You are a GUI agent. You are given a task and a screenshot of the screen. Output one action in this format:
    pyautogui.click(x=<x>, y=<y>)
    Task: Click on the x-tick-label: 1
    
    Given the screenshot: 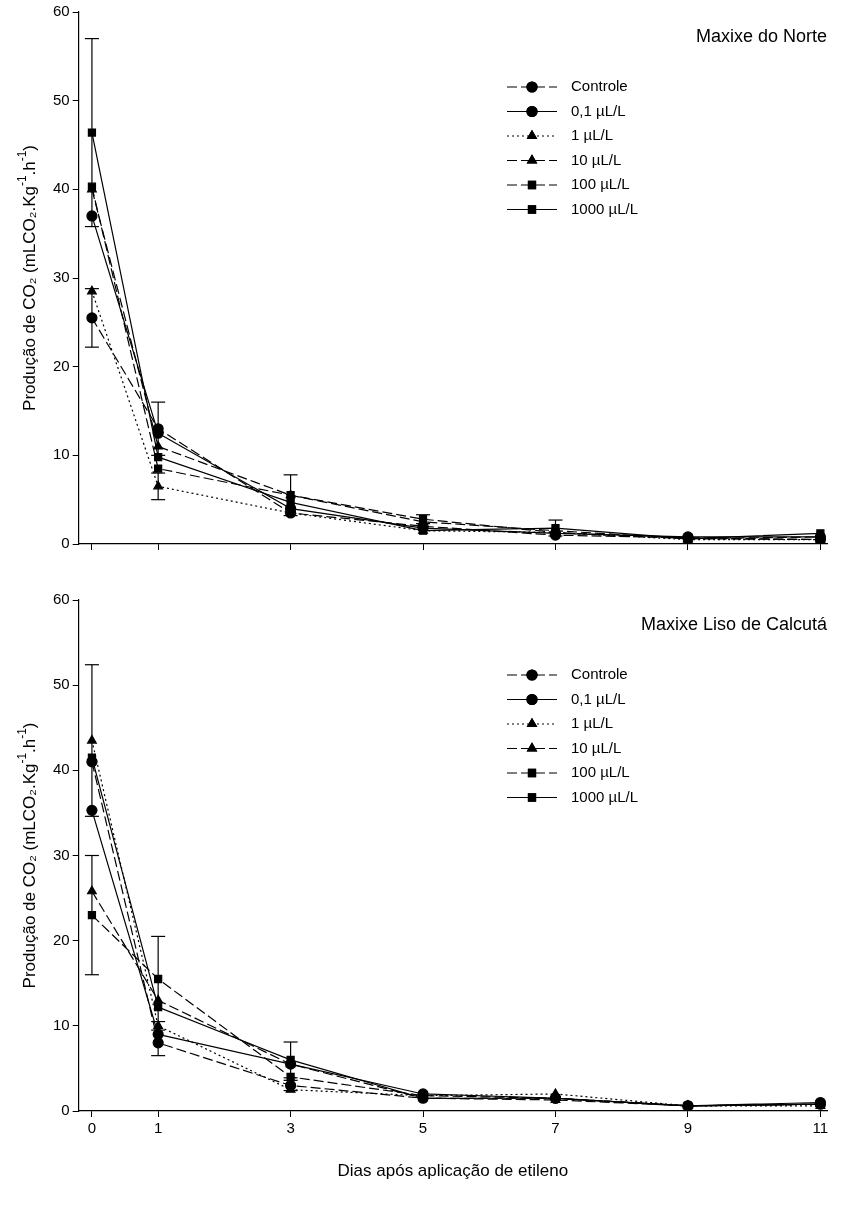 What is the action you would take?
    pyautogui.click(x=158, y=1128)
    